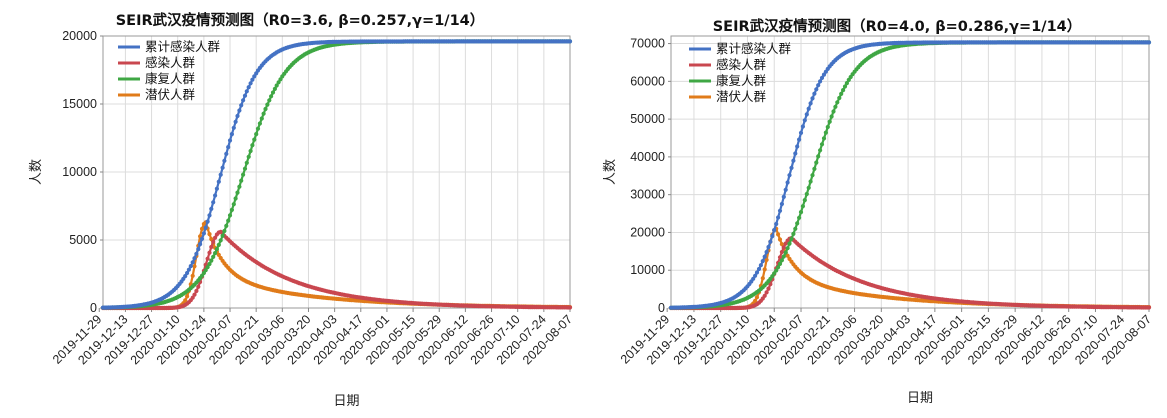 The width and height of the screenshot is (1167, 418). Describe the element at coordinates (170, 94) in the screenshot. I see `legend-entry: 潜伏人群` at that location.